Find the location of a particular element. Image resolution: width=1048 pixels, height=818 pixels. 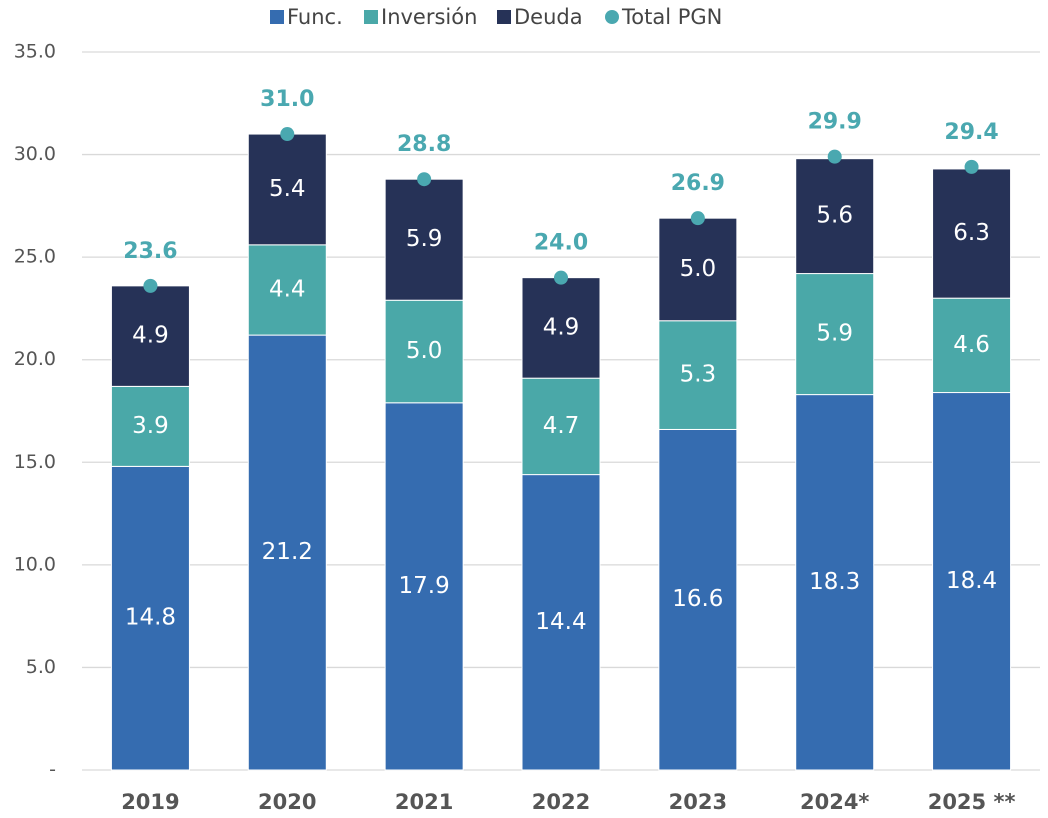

data-label: 14.8 is located at coordinates (150, 618).